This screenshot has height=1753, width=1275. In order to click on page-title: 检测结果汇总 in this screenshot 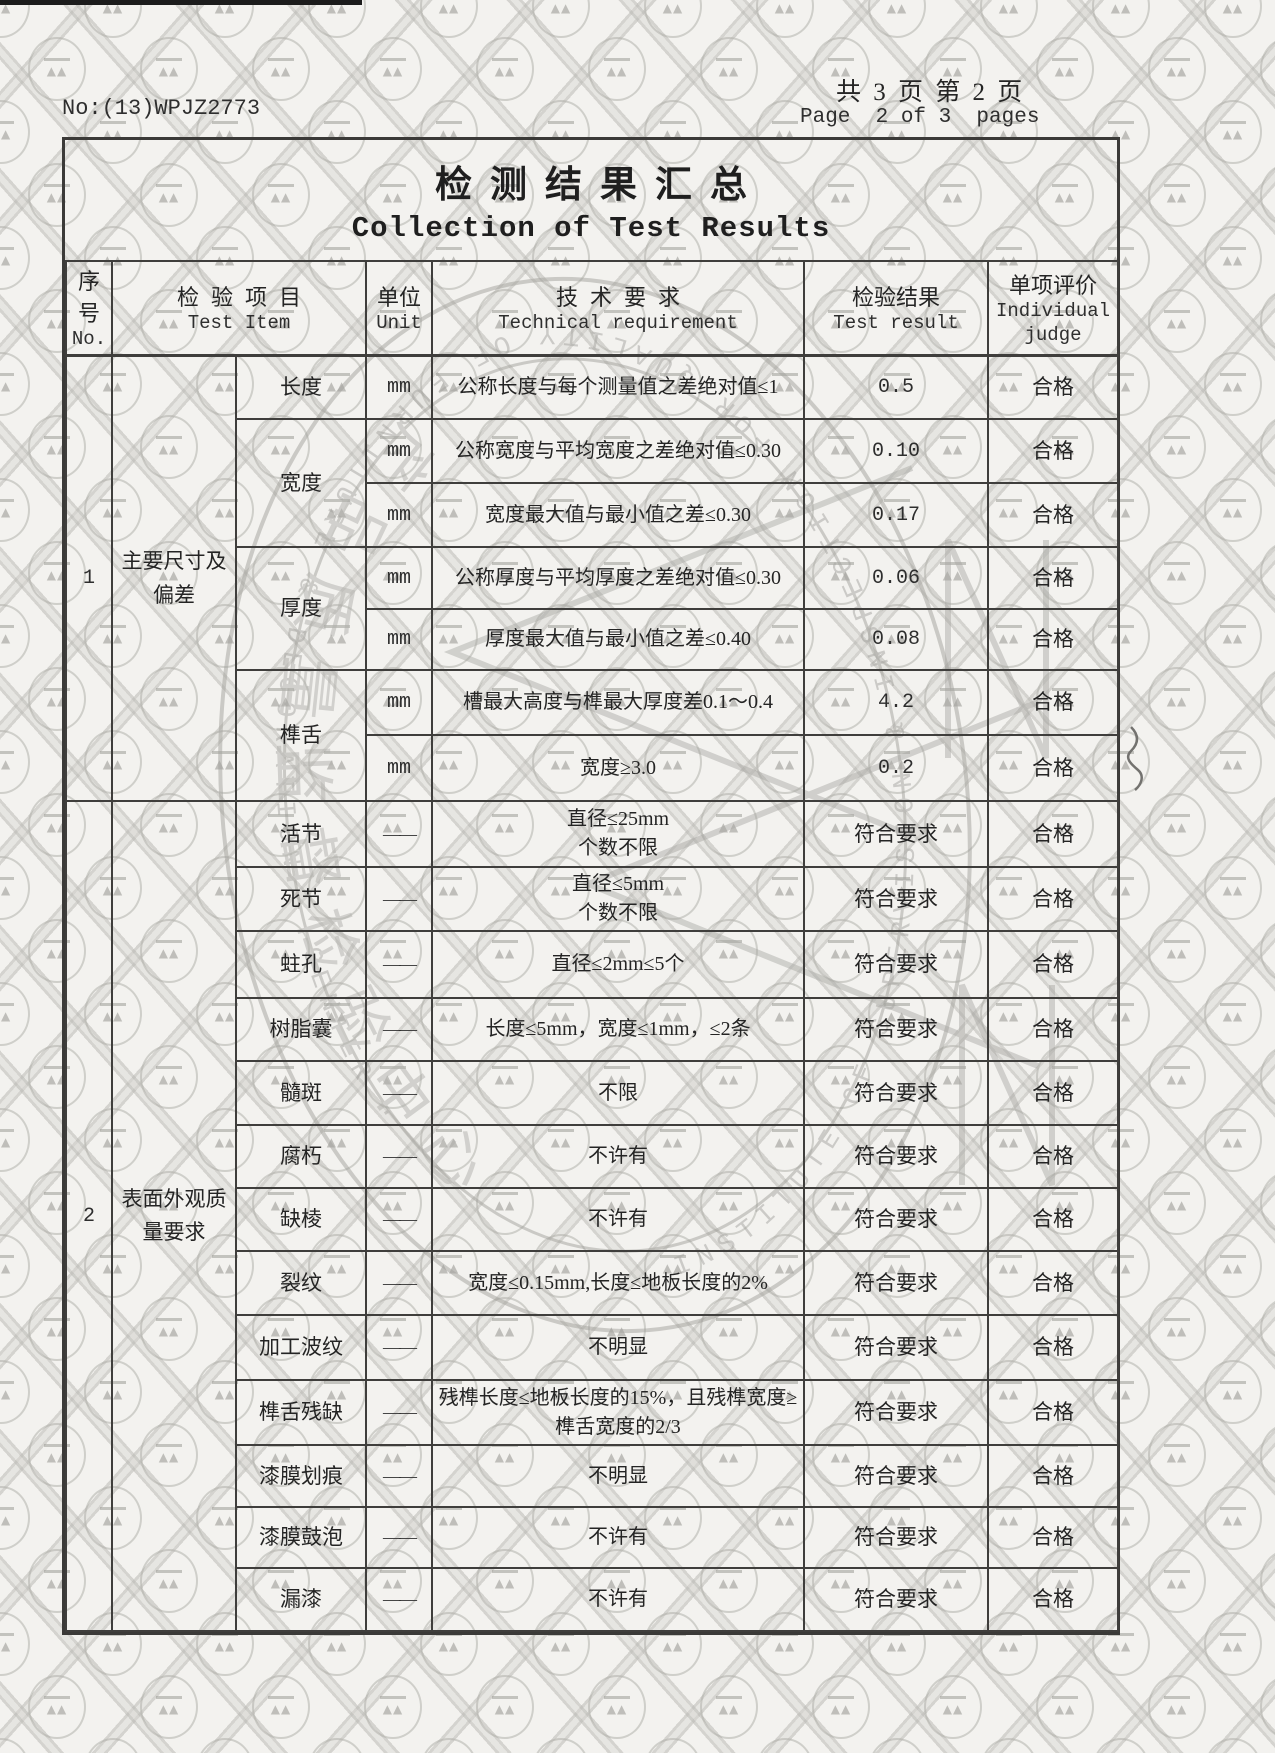, I will do `click(600, 185)`.